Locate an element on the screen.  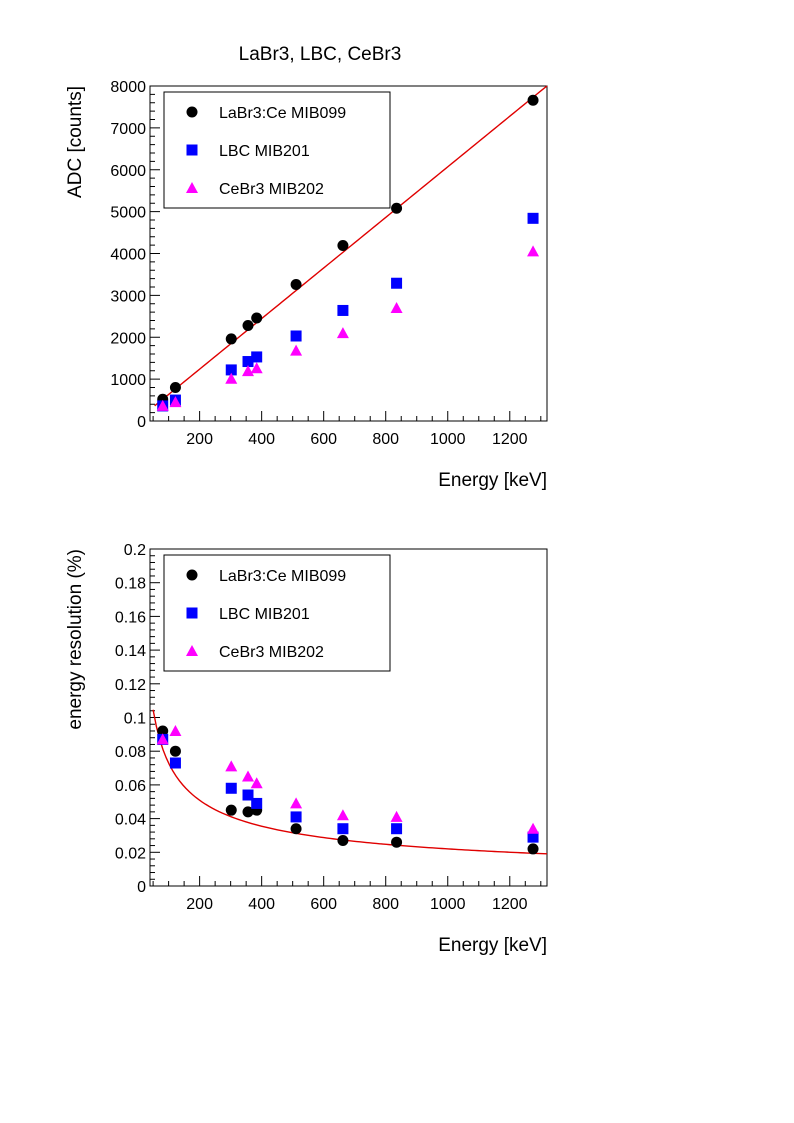
y-tick-label: 0.06 is located at coordinates (130, 786).